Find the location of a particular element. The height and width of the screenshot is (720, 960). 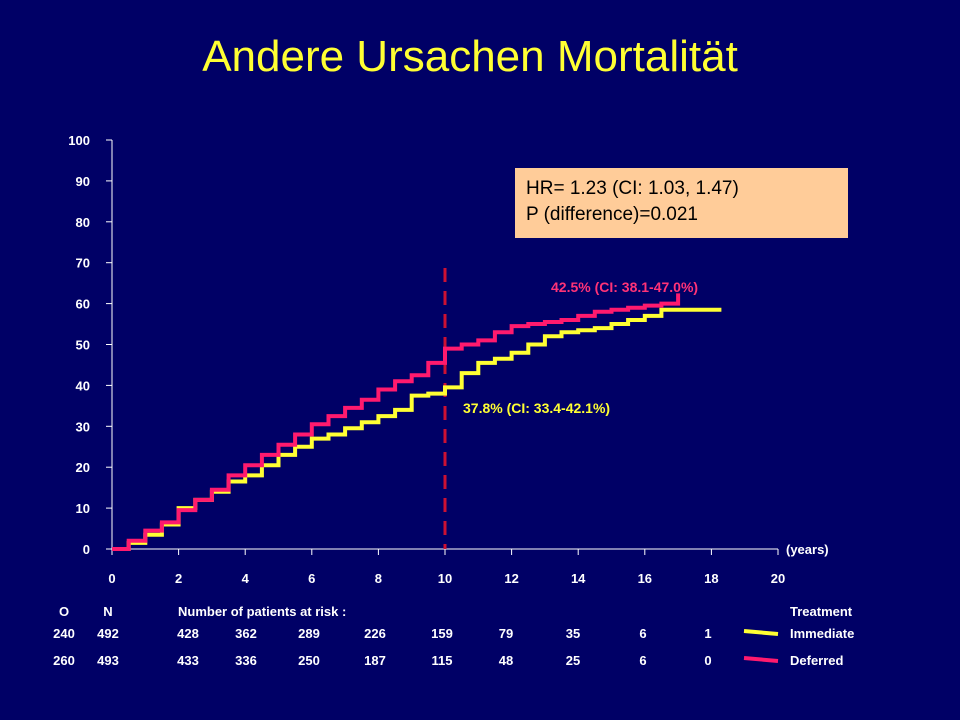

y-tick-label: 30 is located at coordinates (83, 426).